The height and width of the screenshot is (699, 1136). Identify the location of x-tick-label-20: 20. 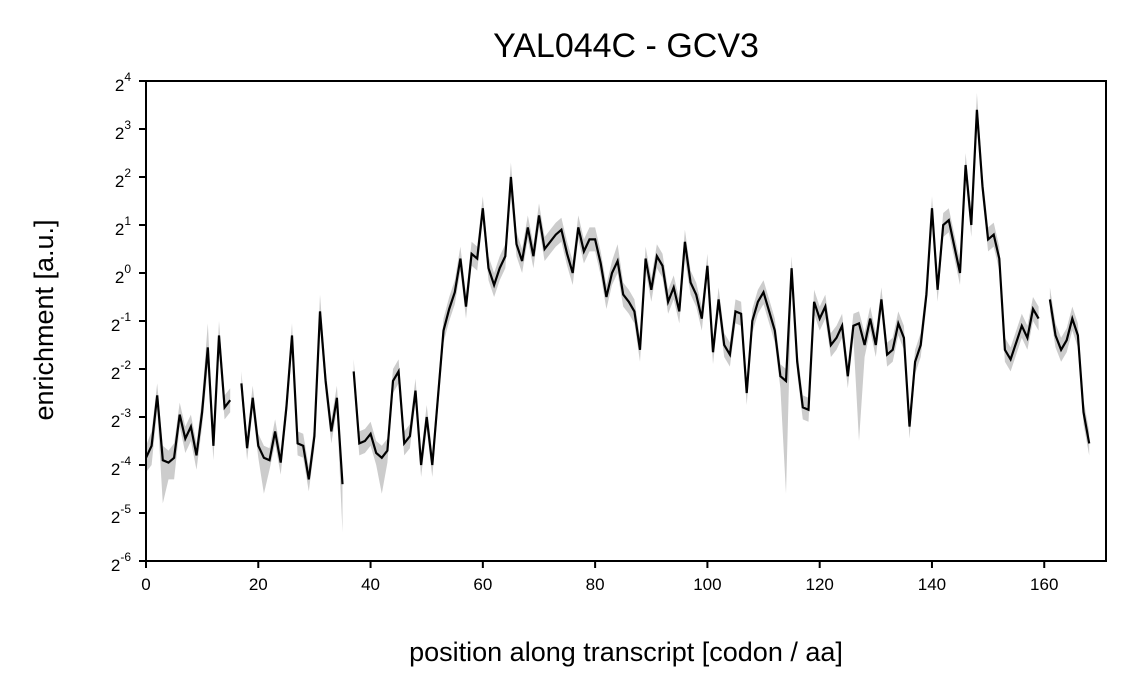
(258, 584).